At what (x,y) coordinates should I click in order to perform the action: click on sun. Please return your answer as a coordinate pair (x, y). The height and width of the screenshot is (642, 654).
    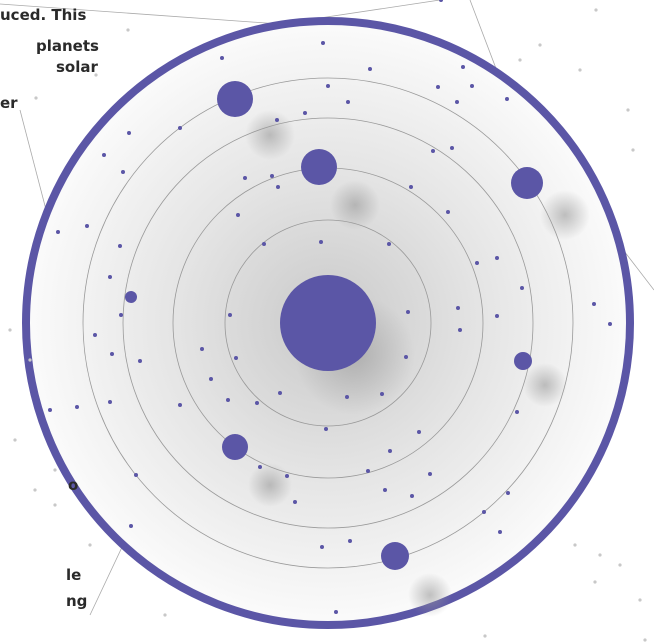
    Looking at the image, I should click on (328, 323).